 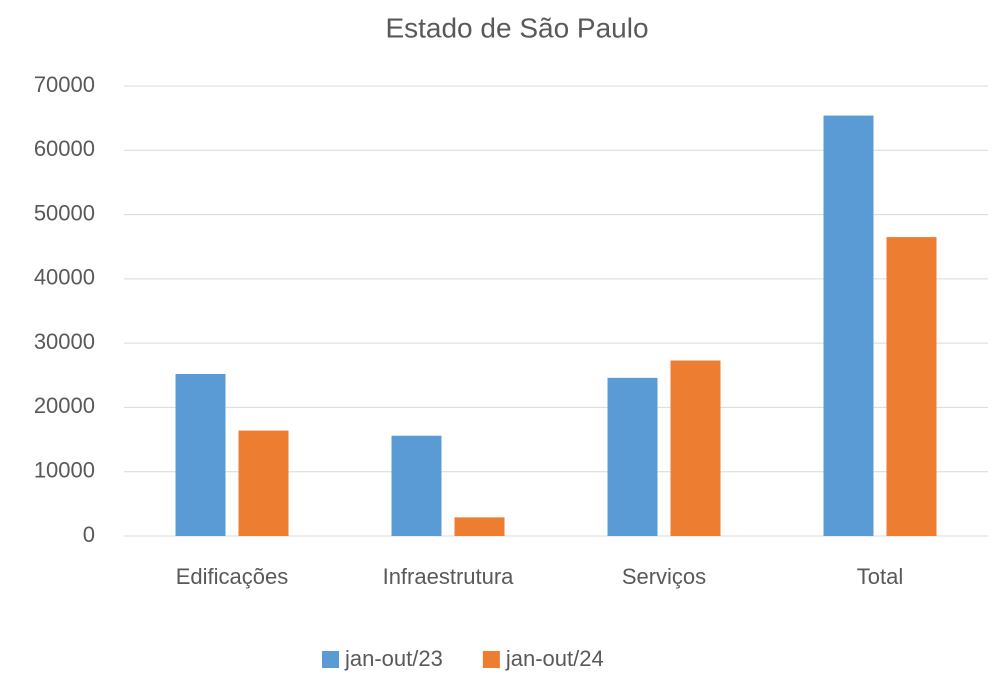 What do you see at coordinates (664, 576) in the screenshot?
I see `x-tick-label: Serviços` at bounding box center [664, 576].